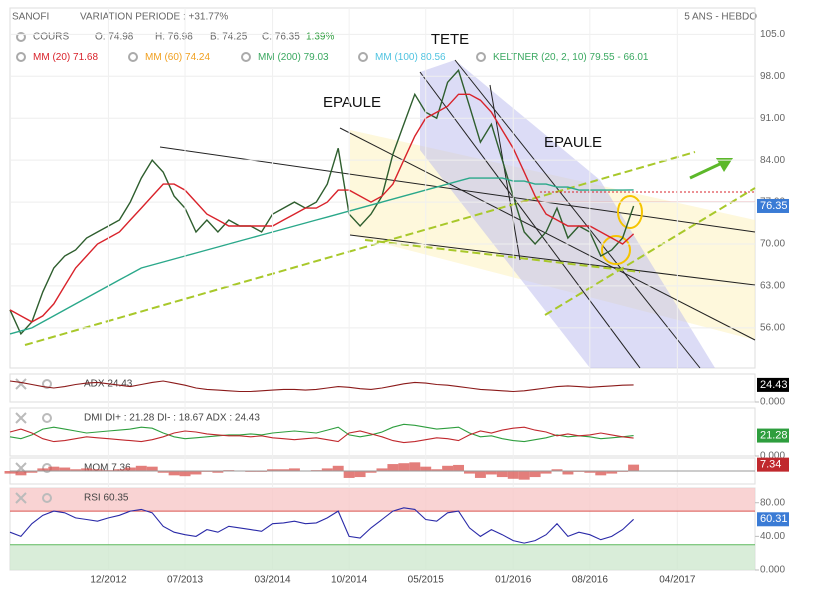 The width and height of the screenshot is (813, 598). I want to click on x-tick-label: 12/2012, so click(108, 580).